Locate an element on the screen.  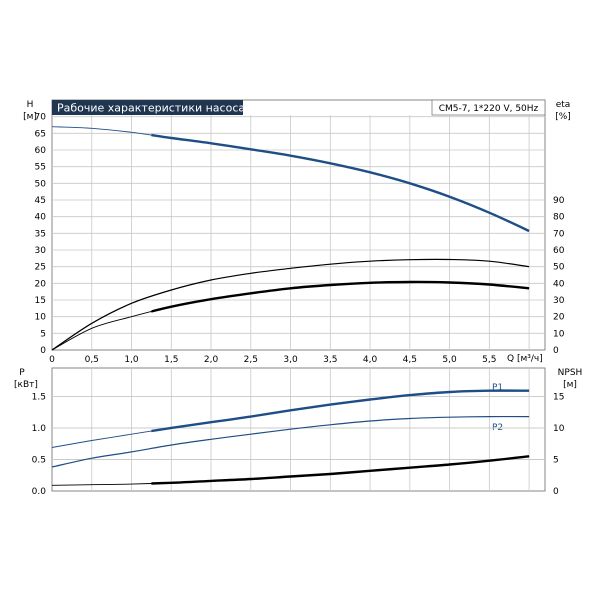
x-tick-label: 1,5 is located at coordinates (171, 360).